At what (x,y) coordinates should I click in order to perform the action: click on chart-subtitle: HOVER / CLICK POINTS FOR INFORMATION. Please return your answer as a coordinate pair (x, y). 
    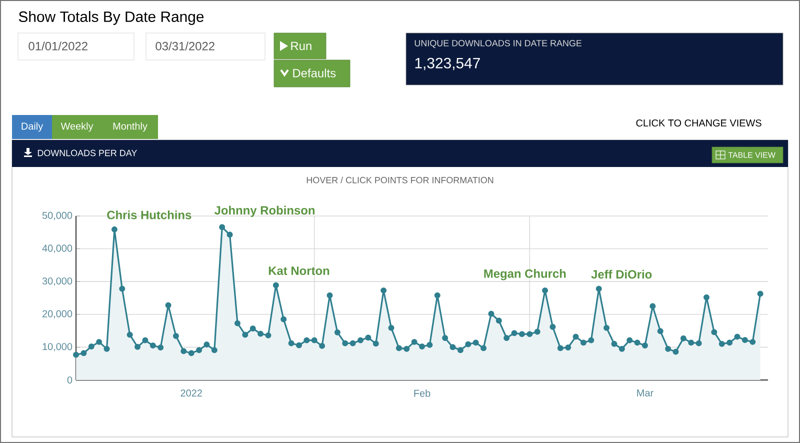
    Looking at the image, I should click on (400, 180).